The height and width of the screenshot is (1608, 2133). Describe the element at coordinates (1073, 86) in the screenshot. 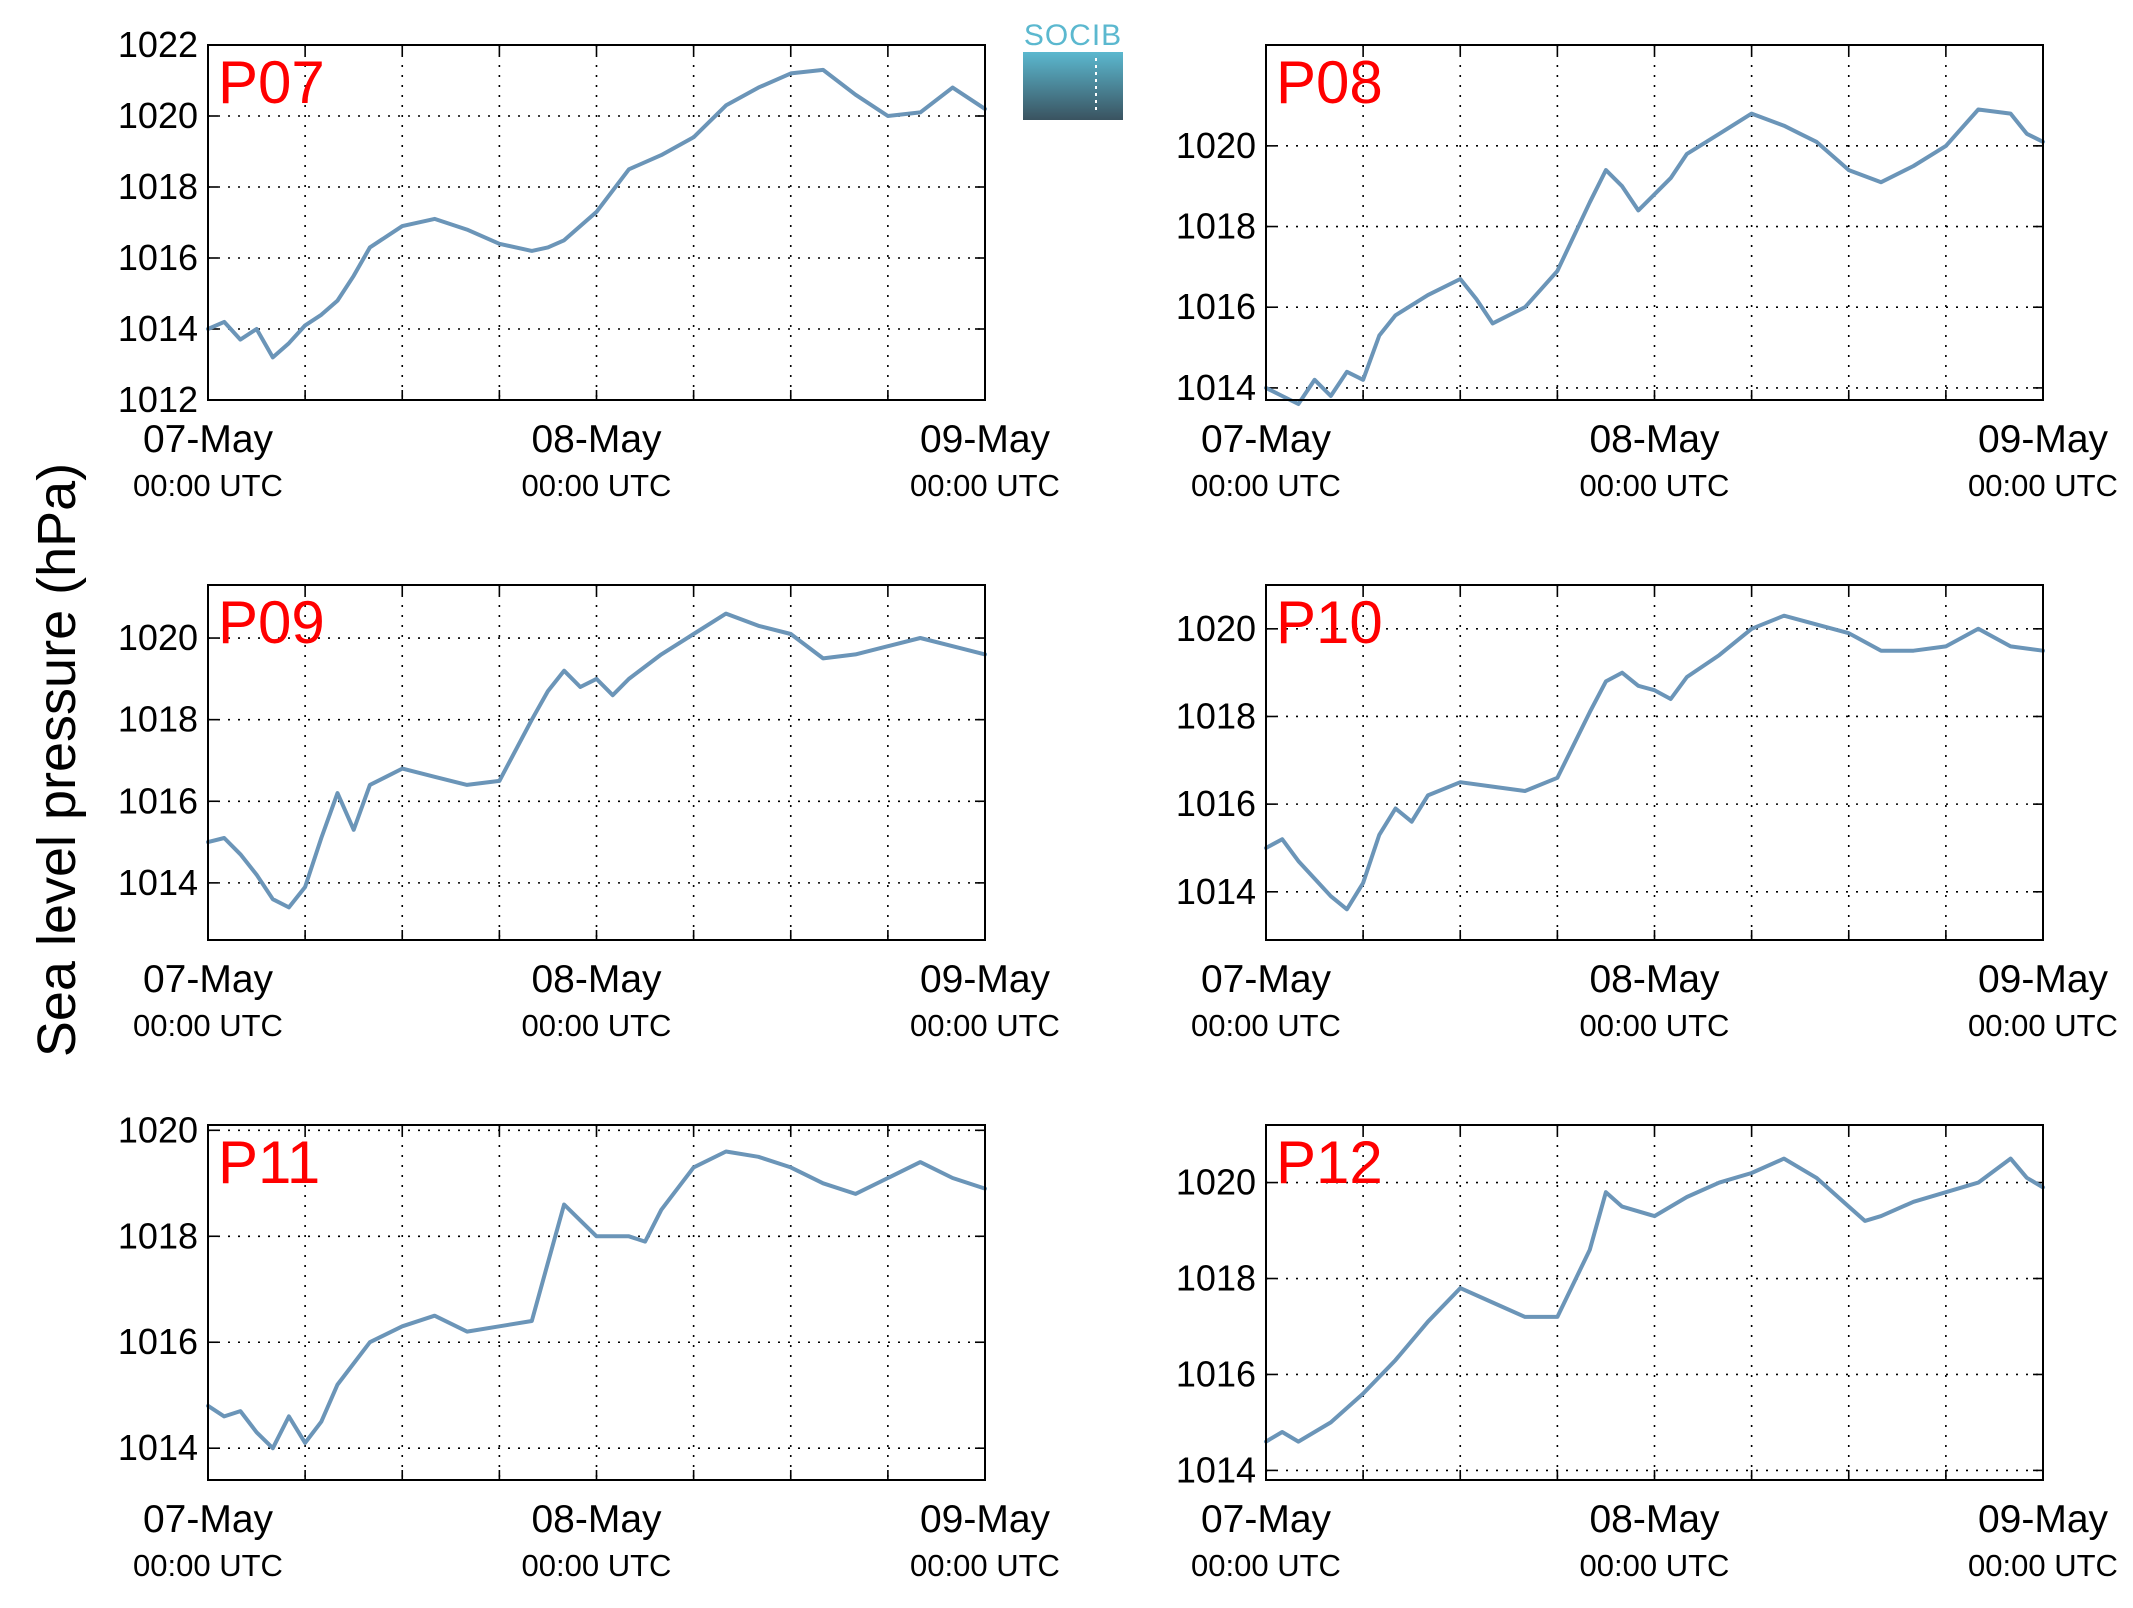

I see `logo-wave-icon` at that location.